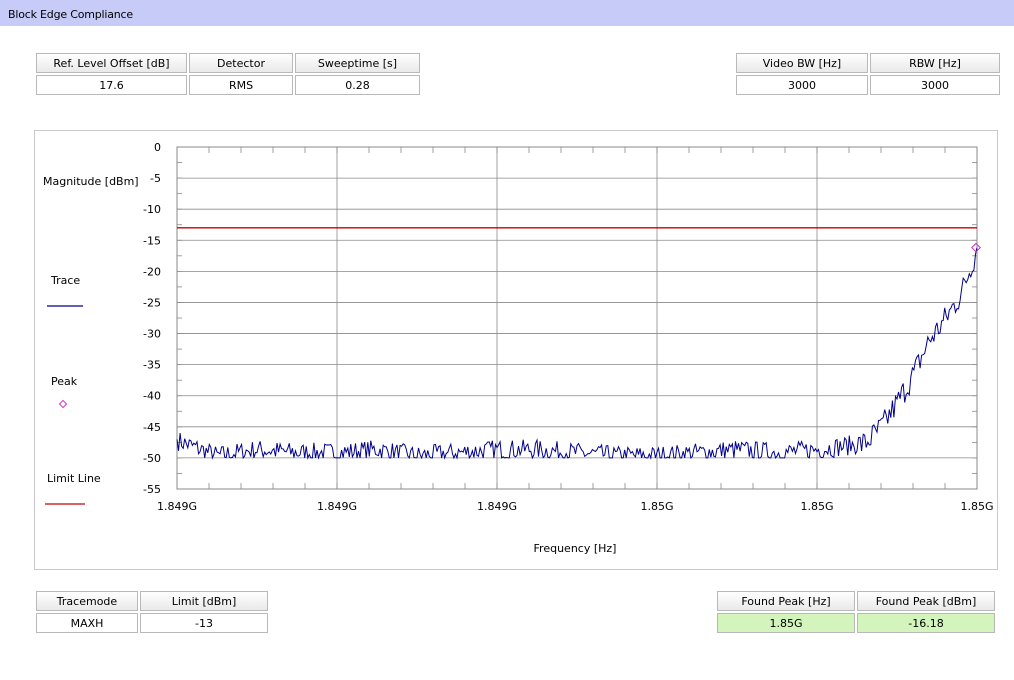 The width and height of the screenshot is (1014, 680). Describe the element at coordinates (73, 488) in the screenshot. I see `legend-limit: Limit Line` at that location.